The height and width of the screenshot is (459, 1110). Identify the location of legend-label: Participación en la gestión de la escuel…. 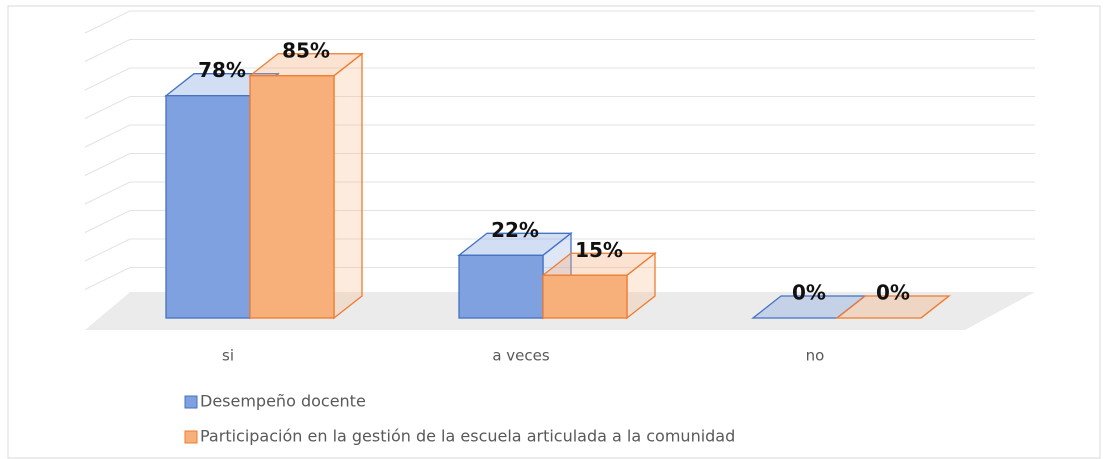
(467, 436).